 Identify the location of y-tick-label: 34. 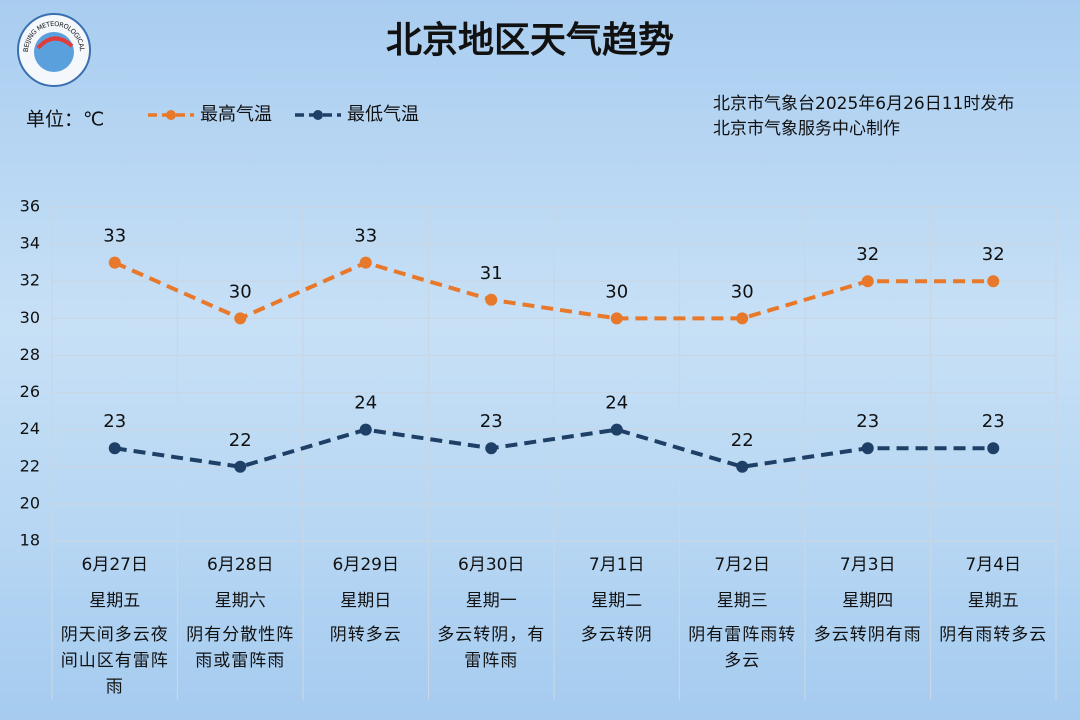
(30, 243).